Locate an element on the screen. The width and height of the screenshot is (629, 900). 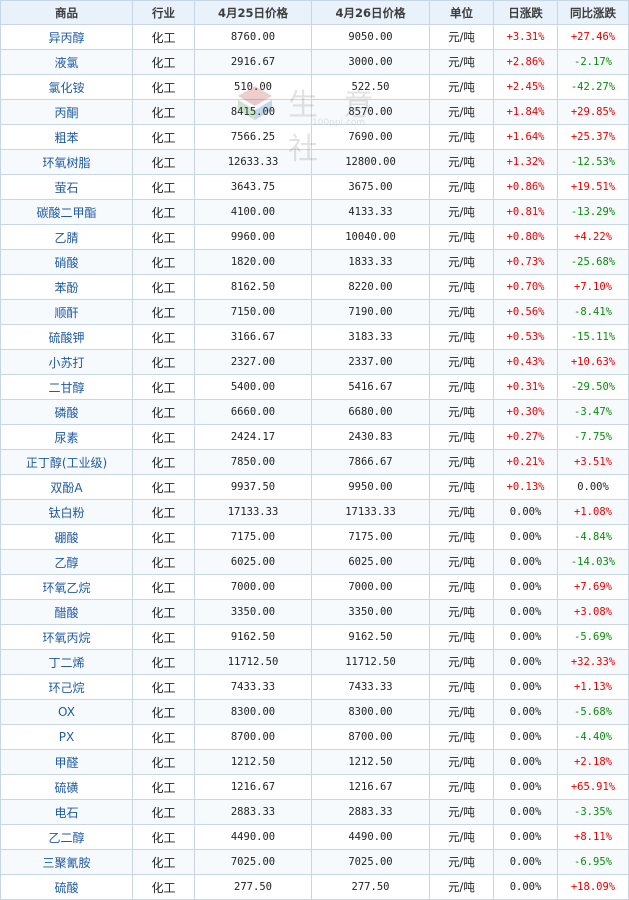
table-row: 萤石 化工 3643.75 3675.00 元/吨 +0.86% +19.51% is located at coordinates (314, 187).